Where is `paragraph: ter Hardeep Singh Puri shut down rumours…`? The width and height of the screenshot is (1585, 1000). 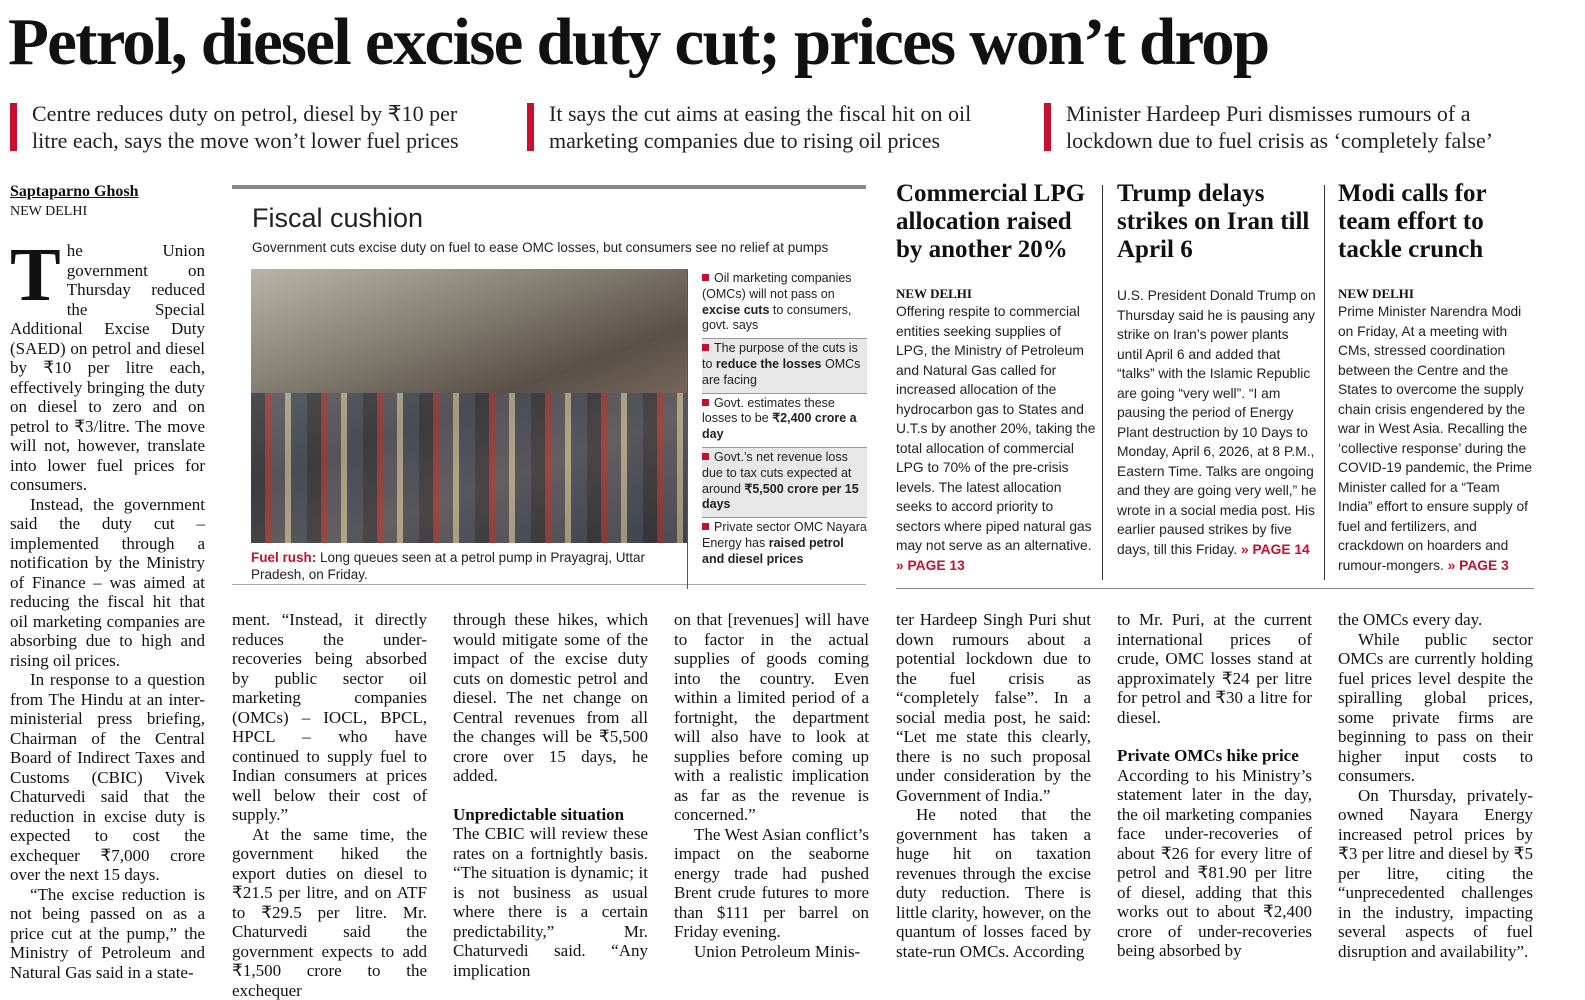
paragraph: ter Hardeep Singh Puri shut down rumours… is located at coordinates (993, 707).